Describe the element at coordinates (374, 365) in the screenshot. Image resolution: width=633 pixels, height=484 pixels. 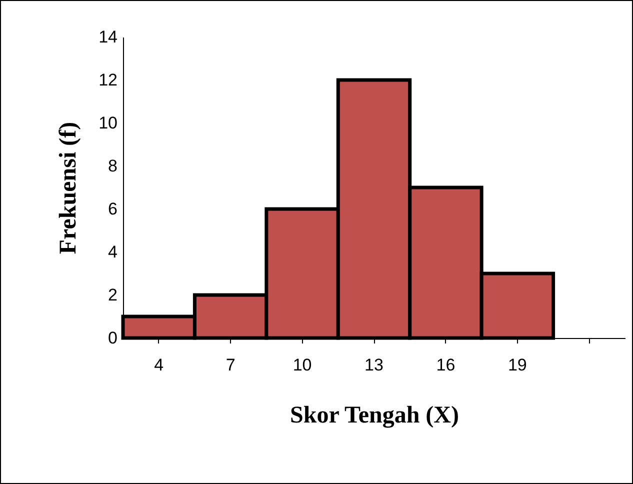
I see `x-tick-label: 13` at that location.